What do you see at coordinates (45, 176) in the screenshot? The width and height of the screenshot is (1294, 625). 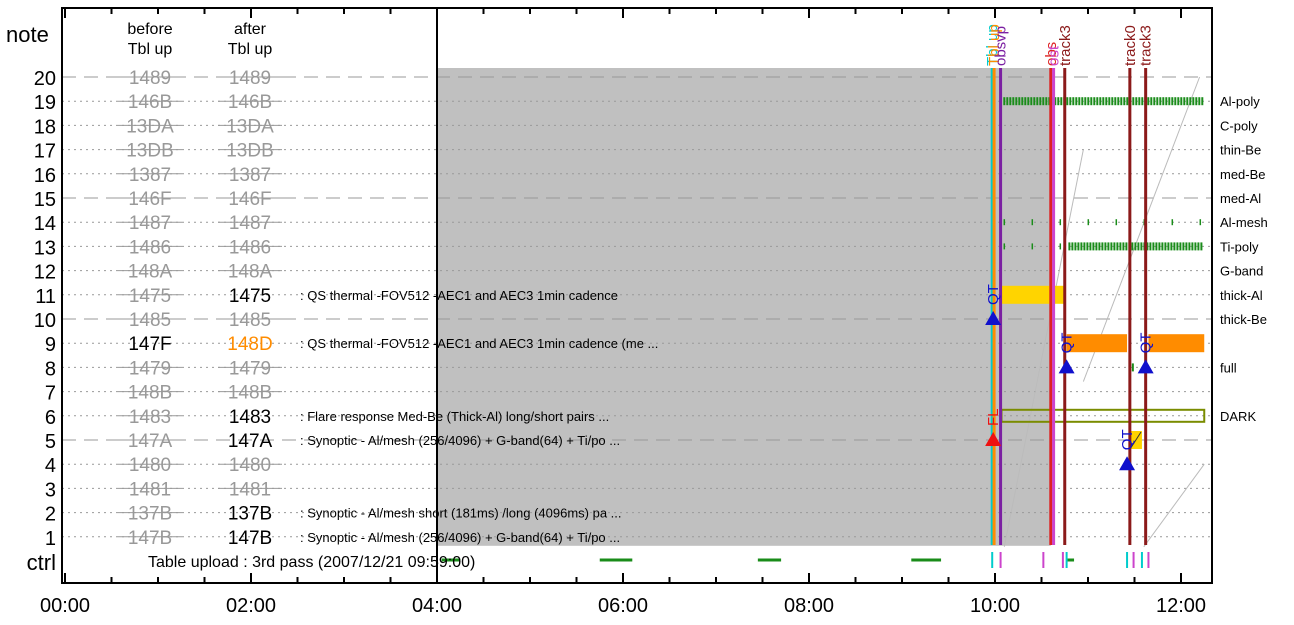 I see `row-number: 16` at bounding box center [45, 176].